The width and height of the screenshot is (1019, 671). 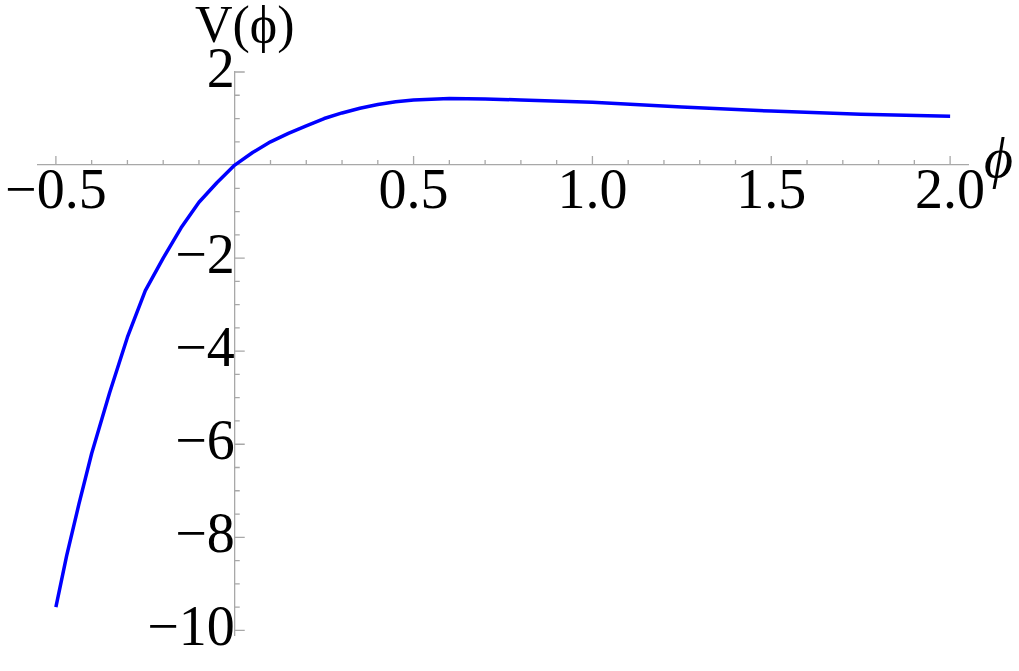 I want to click on y-tick-label: −6, so click(x=205, y=439).